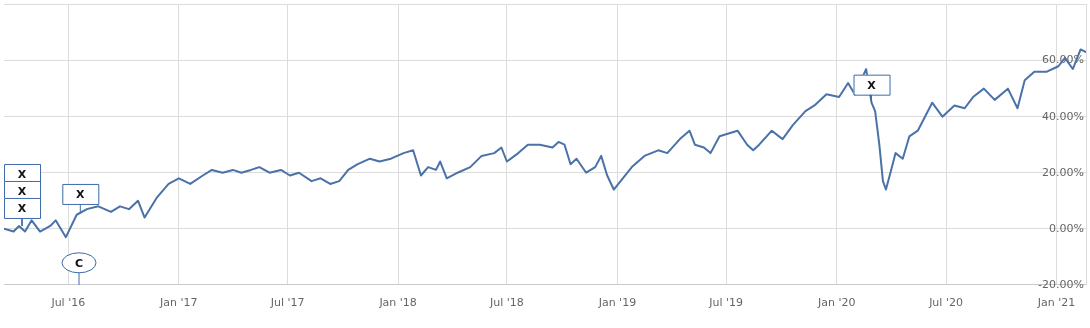  Describe the element at coordinates (79, 263) in the screenshot. I see `annotation: C` at that location.